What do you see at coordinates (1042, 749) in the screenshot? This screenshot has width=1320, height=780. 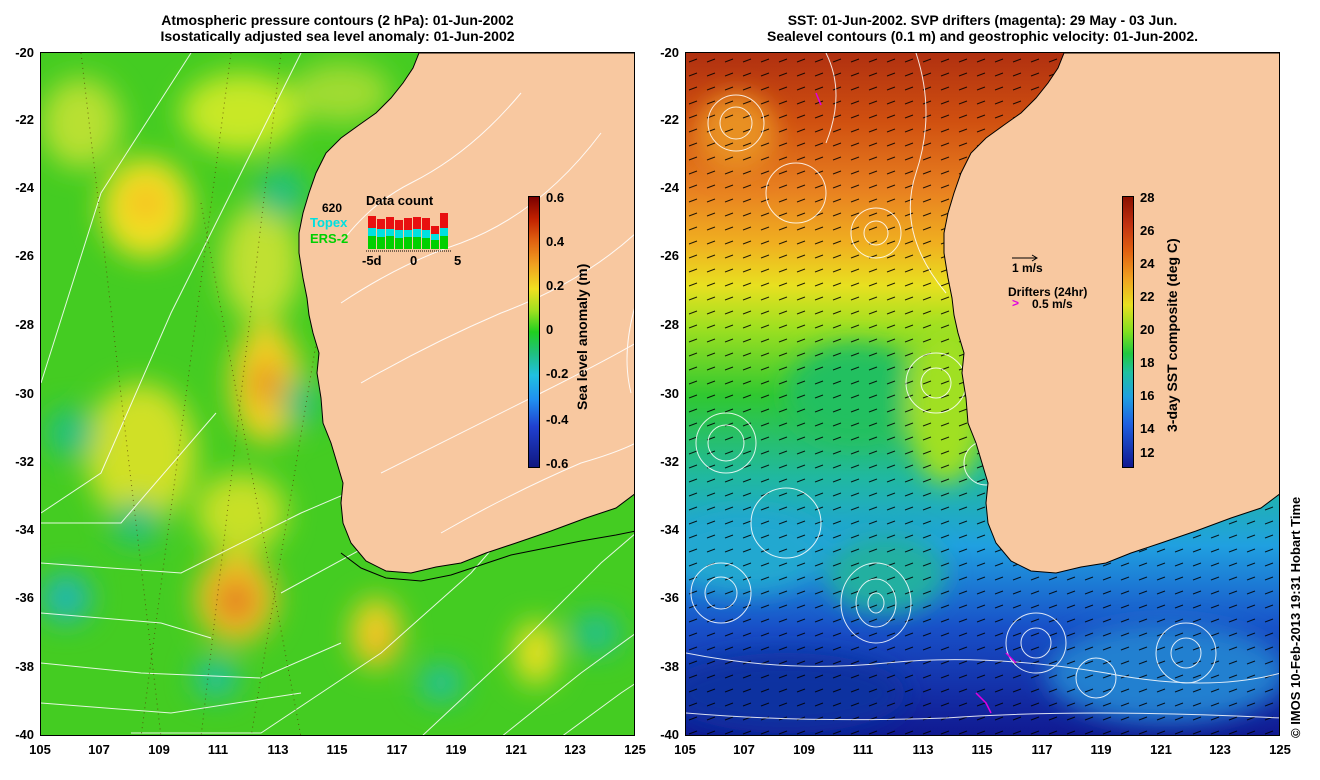 I see `right-xtick: 117` at bounding box center [1042, 749].